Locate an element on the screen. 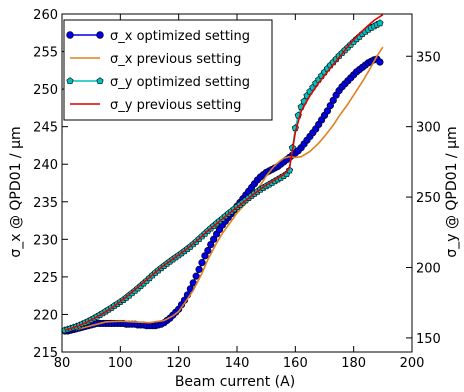 The width and height of the screenshot is (464, 392). y-left-tick-label: 255 is located at coordinates (45, 53).